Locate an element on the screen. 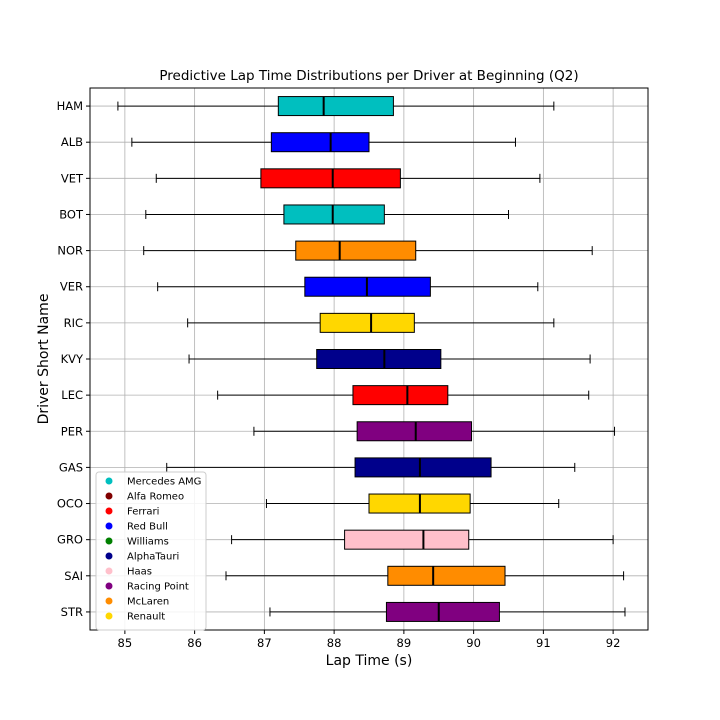 The height and width of the screenshot is (720, 720). legend-label: Renault is located at coordinates (146, 617).